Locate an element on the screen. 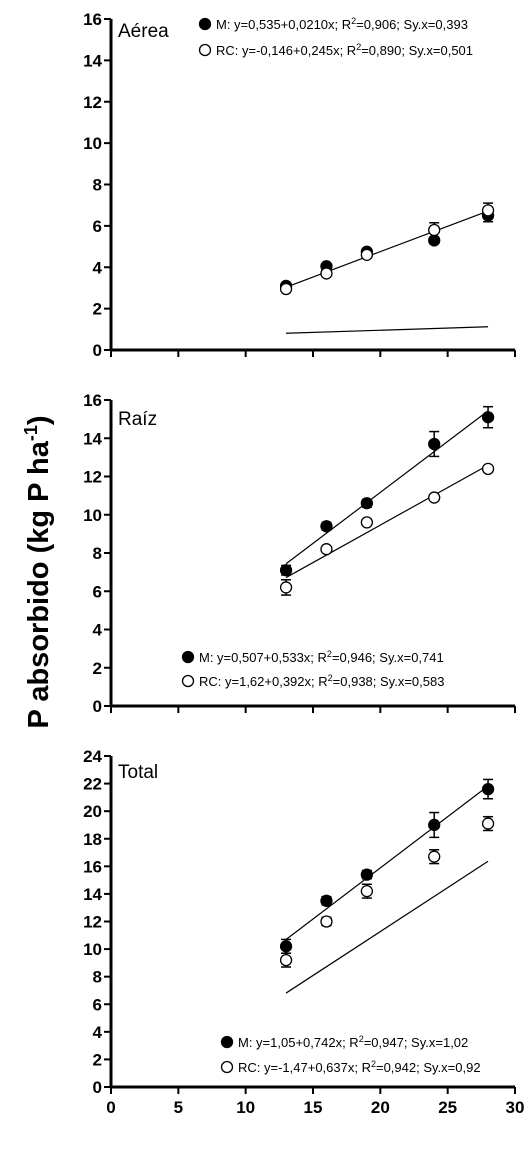 The height and width of the screenshot is (1151, 529). panel-total-title: Total is located at coordinates (138, 772).